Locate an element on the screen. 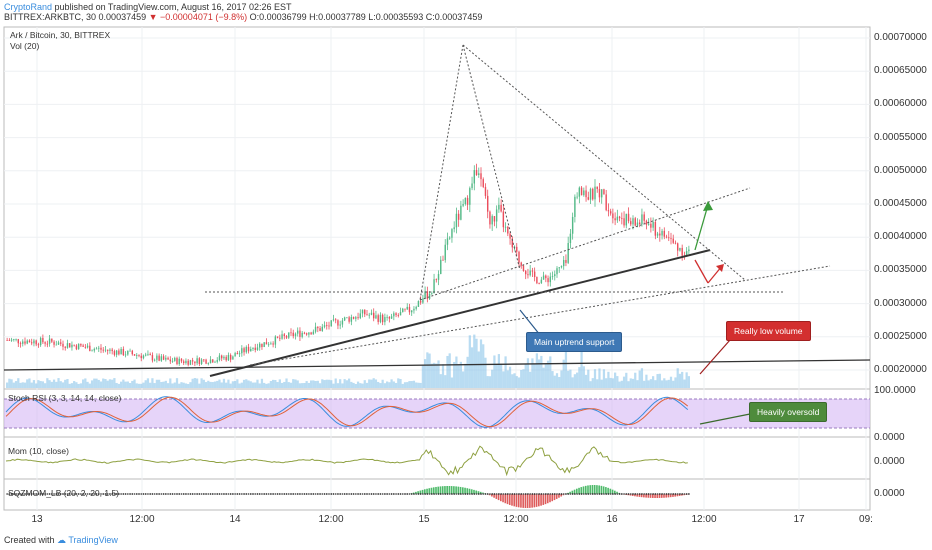  price-tick: 0.00070000 is located at coordinates (900, 37).